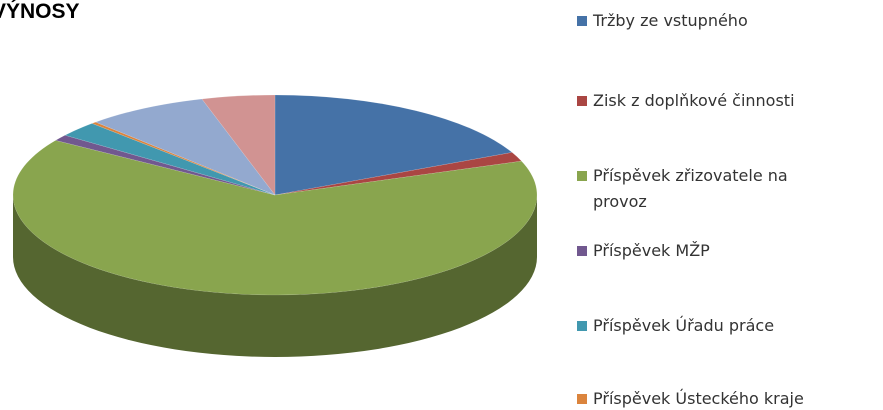 The height and width of the screenshot is (410, 883). I want to click on legend-item: Zisk z doplňkové činnosti, so click(708, 101).